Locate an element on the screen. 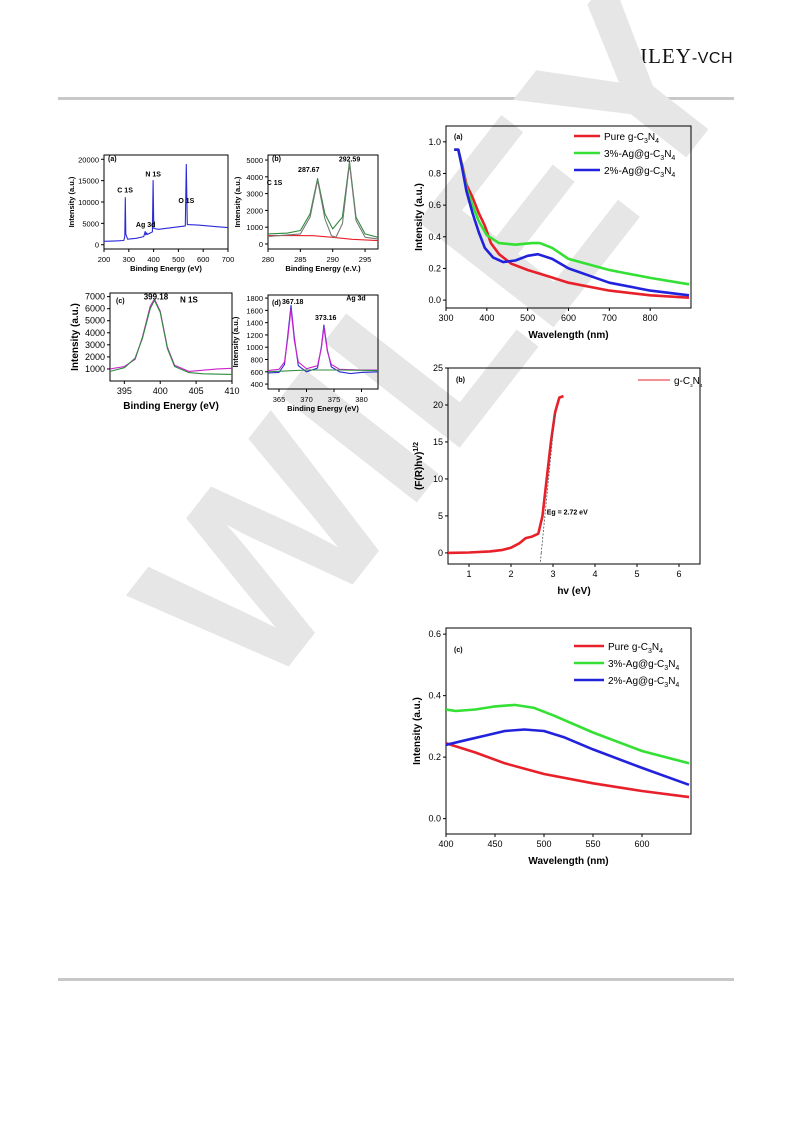 Image resolution: width=793 pixels, height=1121 pixels. peak-annotation: 292.59 is located at coordinates (350, 160).